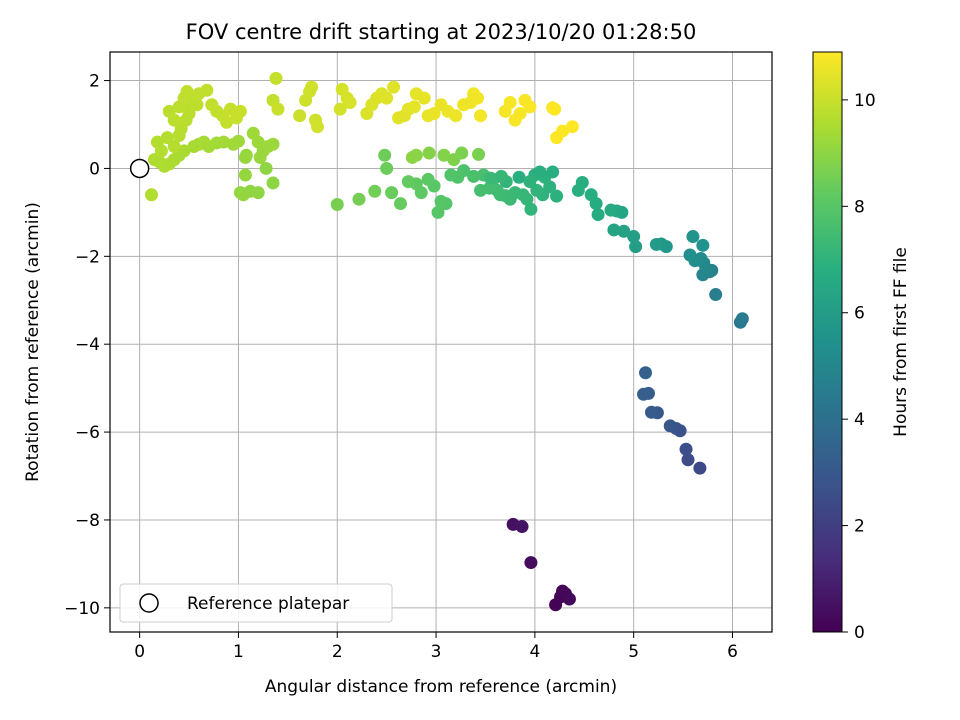 The image size is (960, 720). I want to click on colorbar-tick-label: 0, so click(859, 633).